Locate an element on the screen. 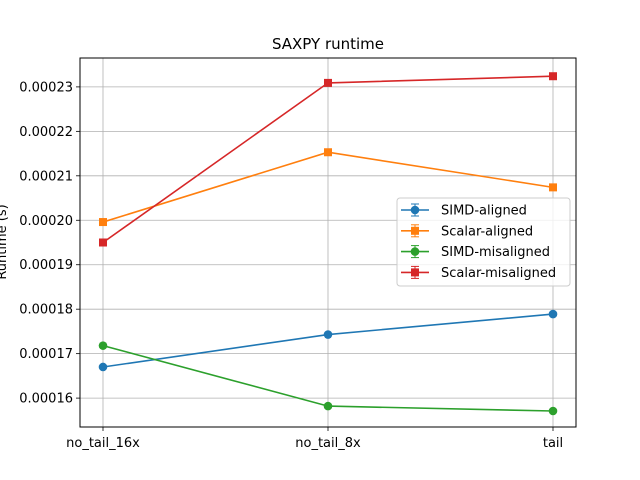  chart-title: SAXPY runtime is located at coordinates (328, 44).